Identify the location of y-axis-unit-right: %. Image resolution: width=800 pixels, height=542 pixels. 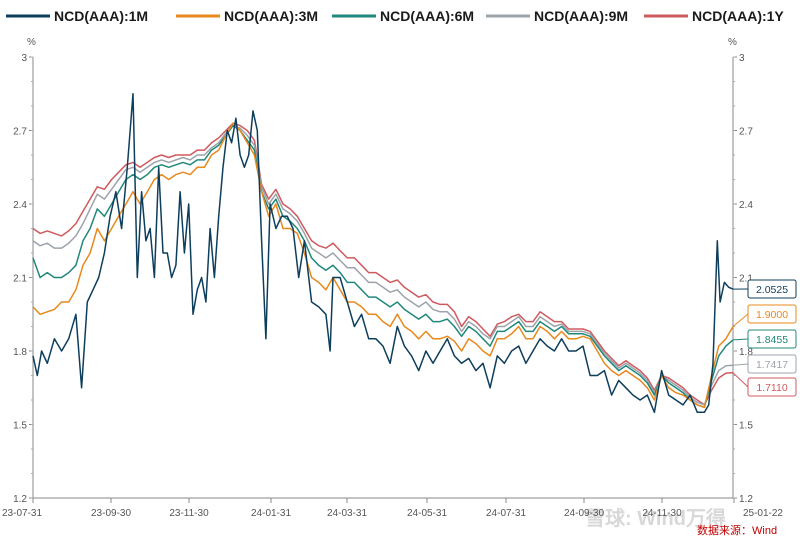
(732, 42).